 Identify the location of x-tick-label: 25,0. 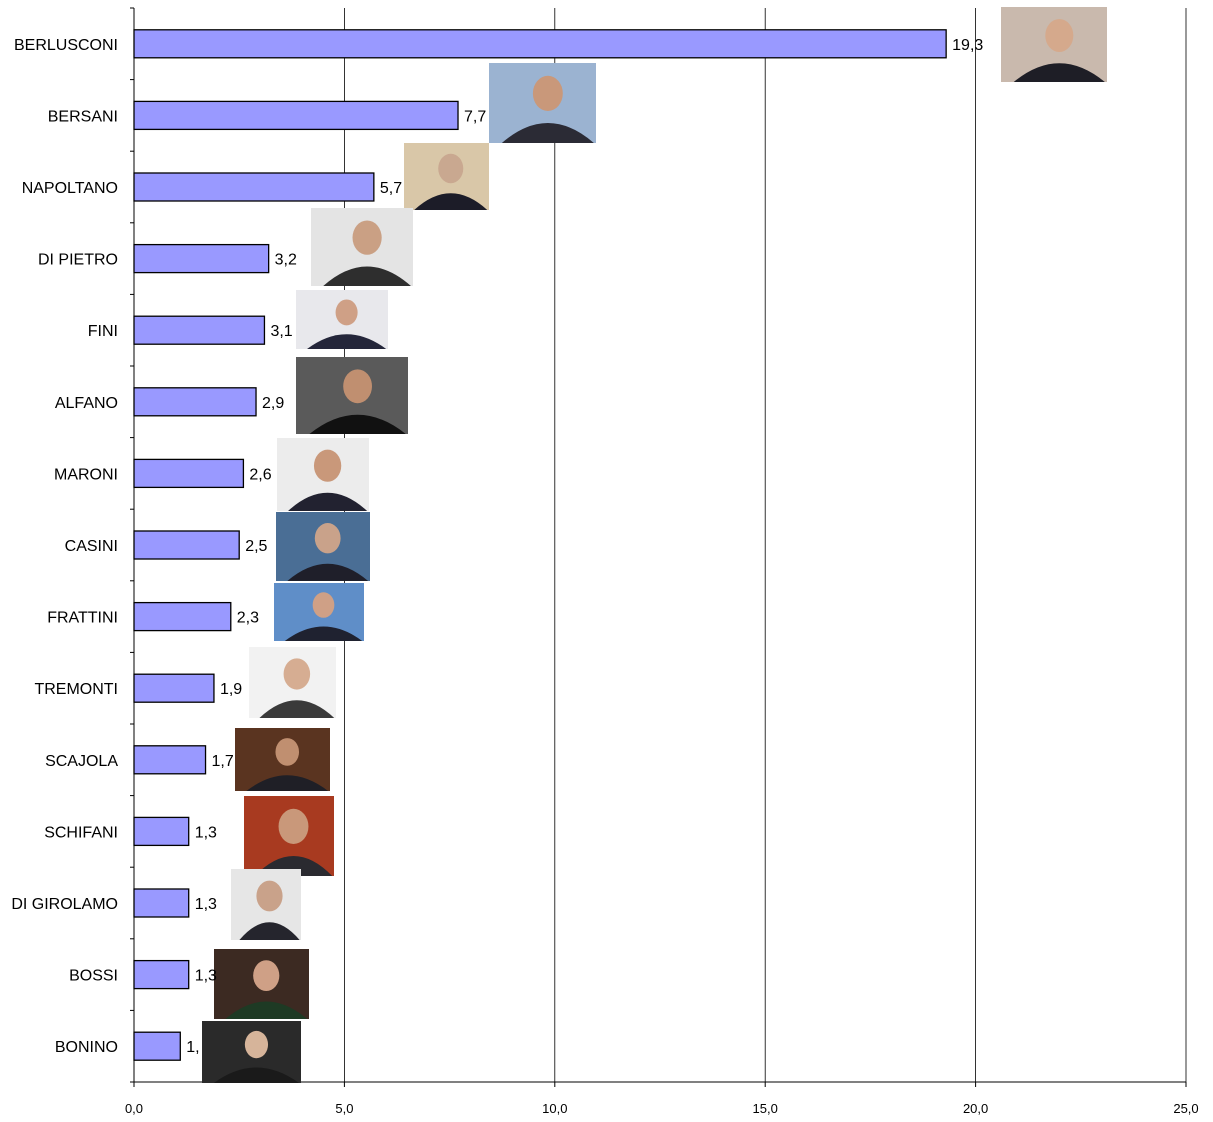
(1185, 1108).